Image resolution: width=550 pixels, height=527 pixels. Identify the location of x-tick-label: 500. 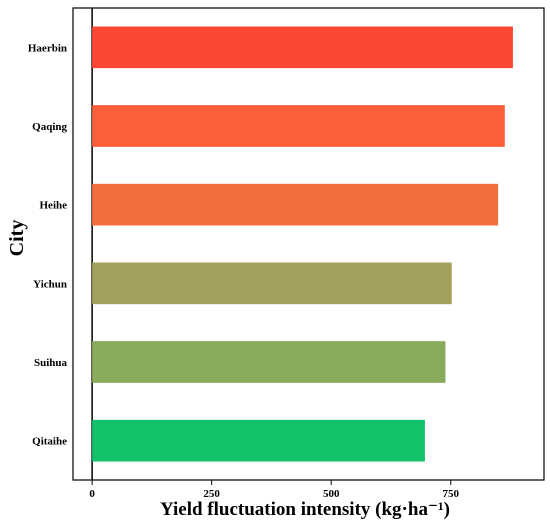
(331, 494).